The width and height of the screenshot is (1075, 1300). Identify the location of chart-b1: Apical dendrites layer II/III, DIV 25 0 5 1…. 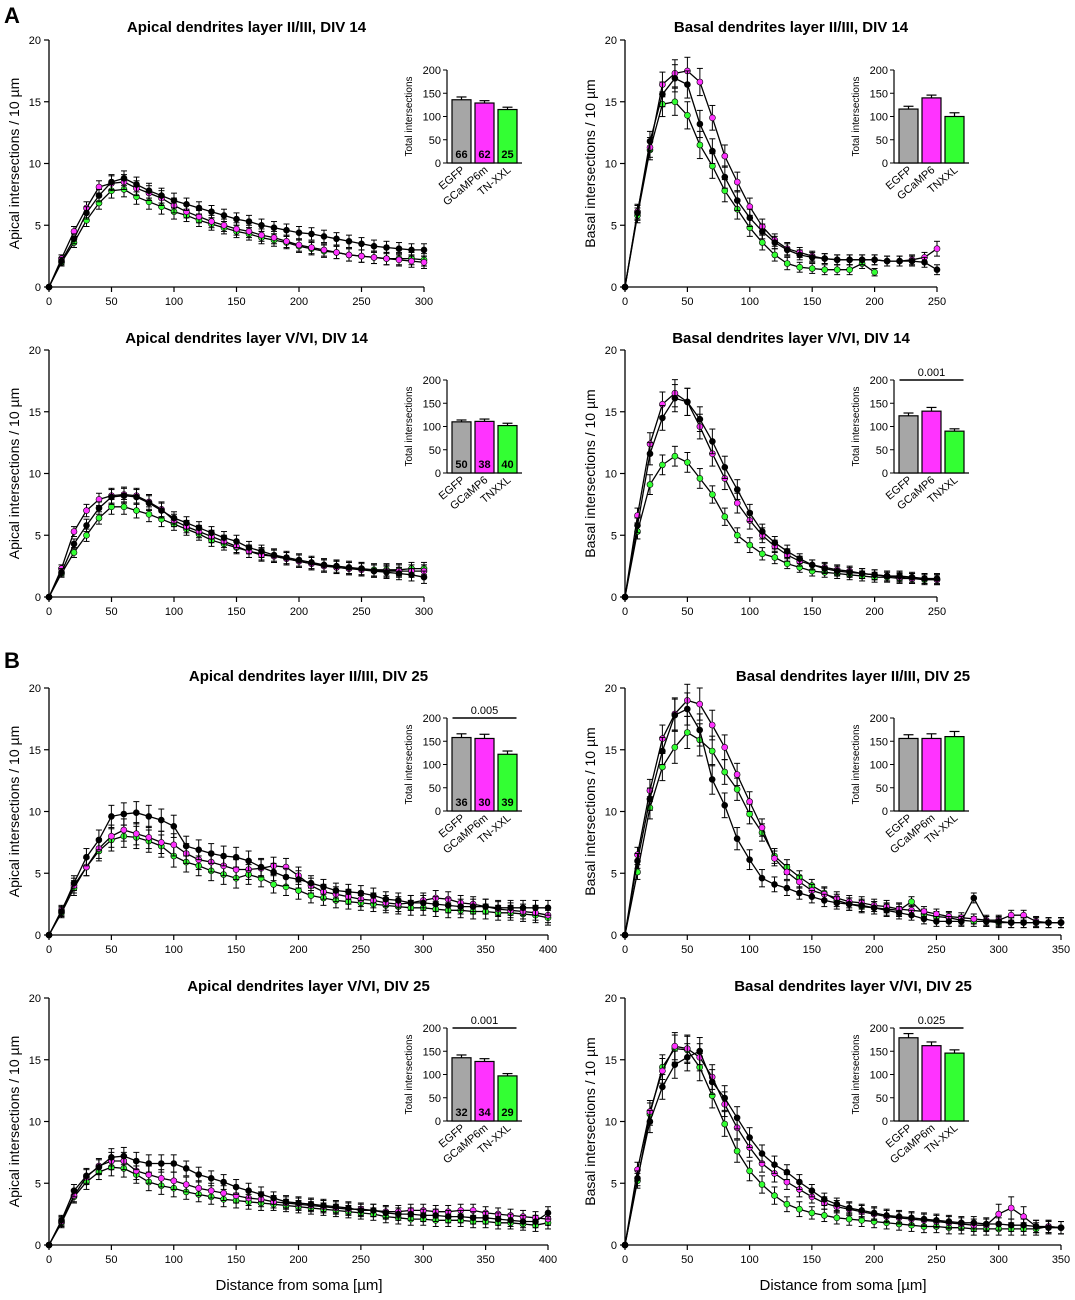
(281, 812).